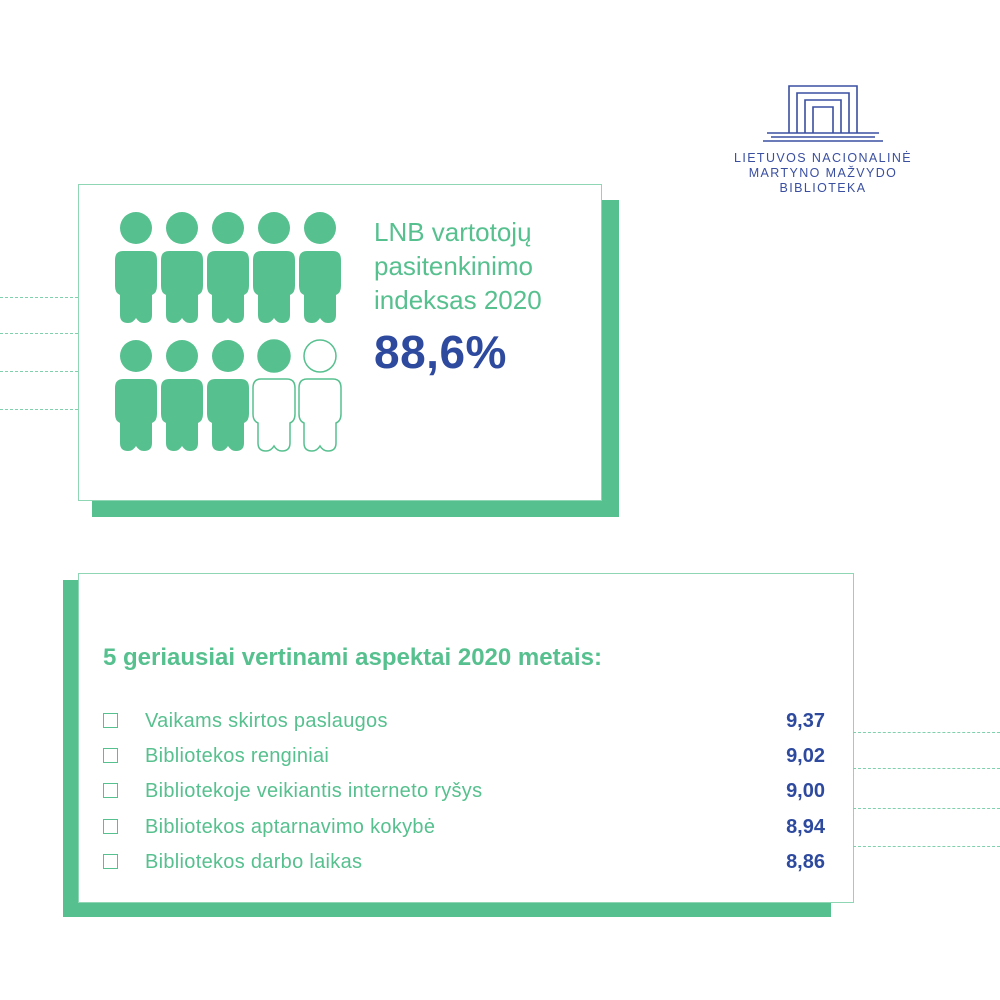  What do you see at coordinates (254, 862) in the screenshot?
I see `aspect-label: Bibliotekos darbo laikas` at bounding box center [254, 862].